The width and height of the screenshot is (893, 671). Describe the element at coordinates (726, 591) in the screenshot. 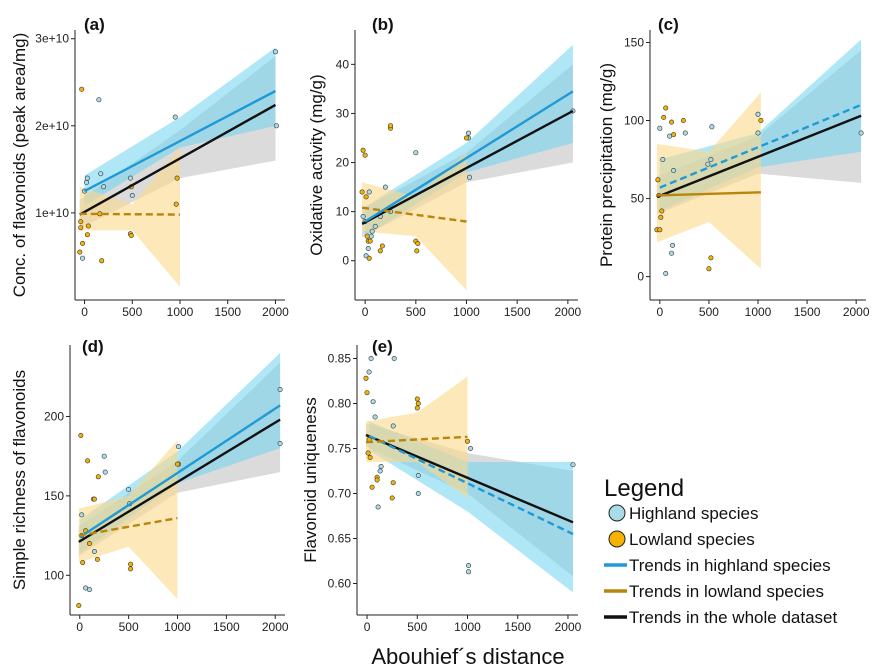

I see `legend-label: Trends in lowland species` at that location.